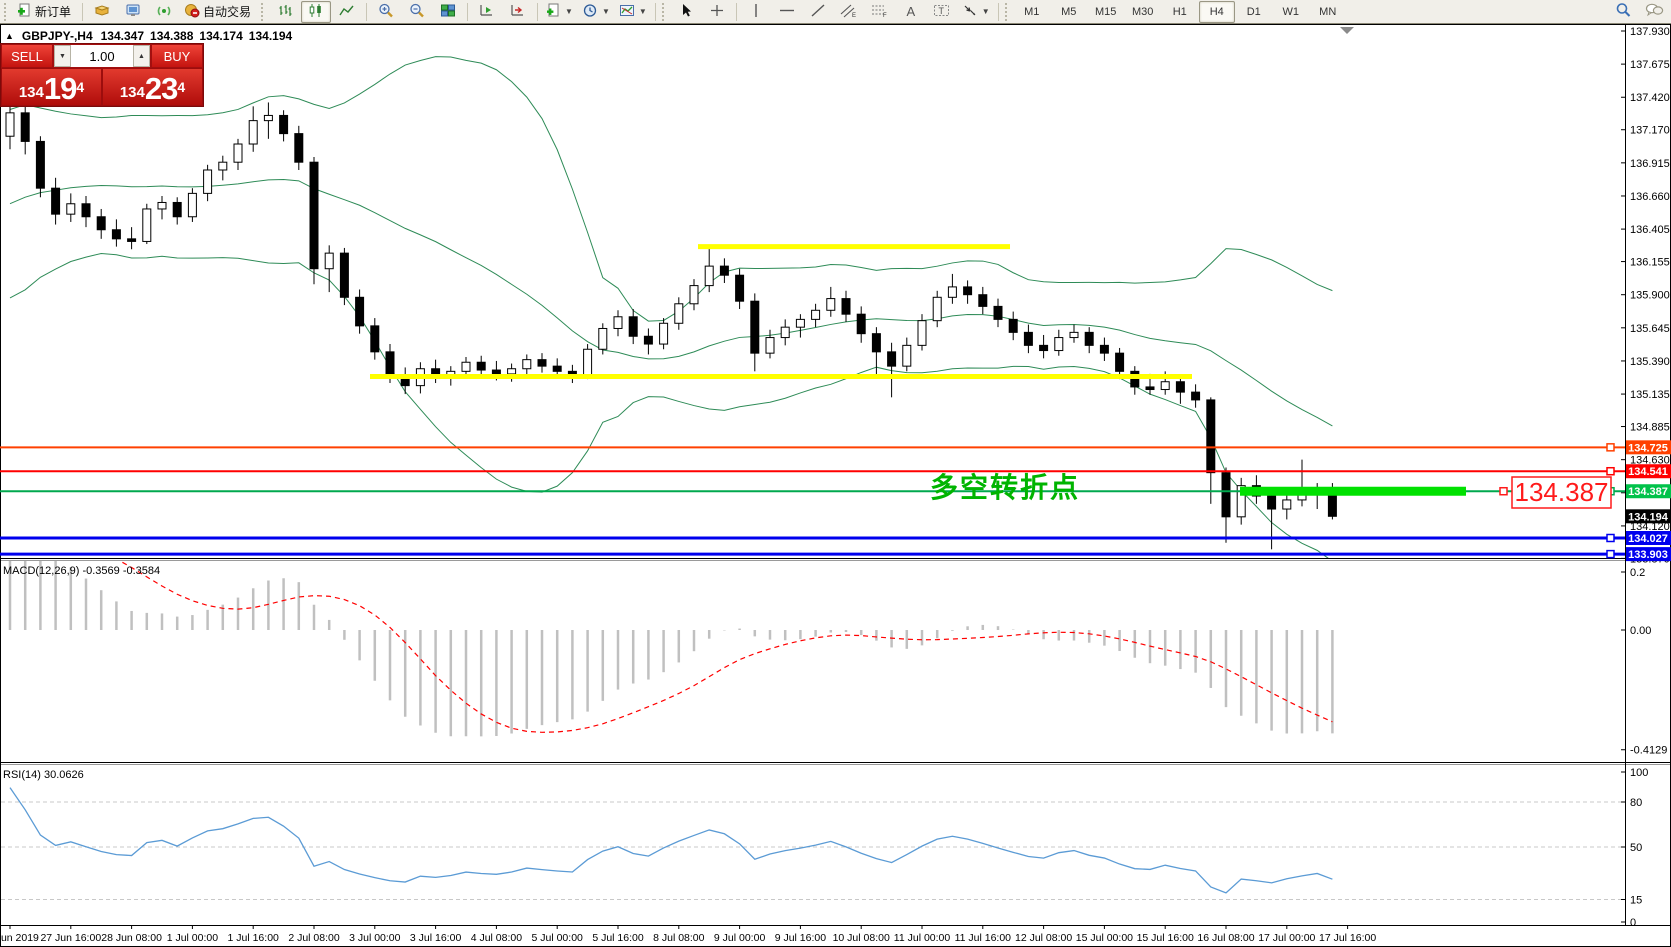 This screenshot has height=947, width=1671. I want to click on fibonacci-button: F, so click(880, 12).